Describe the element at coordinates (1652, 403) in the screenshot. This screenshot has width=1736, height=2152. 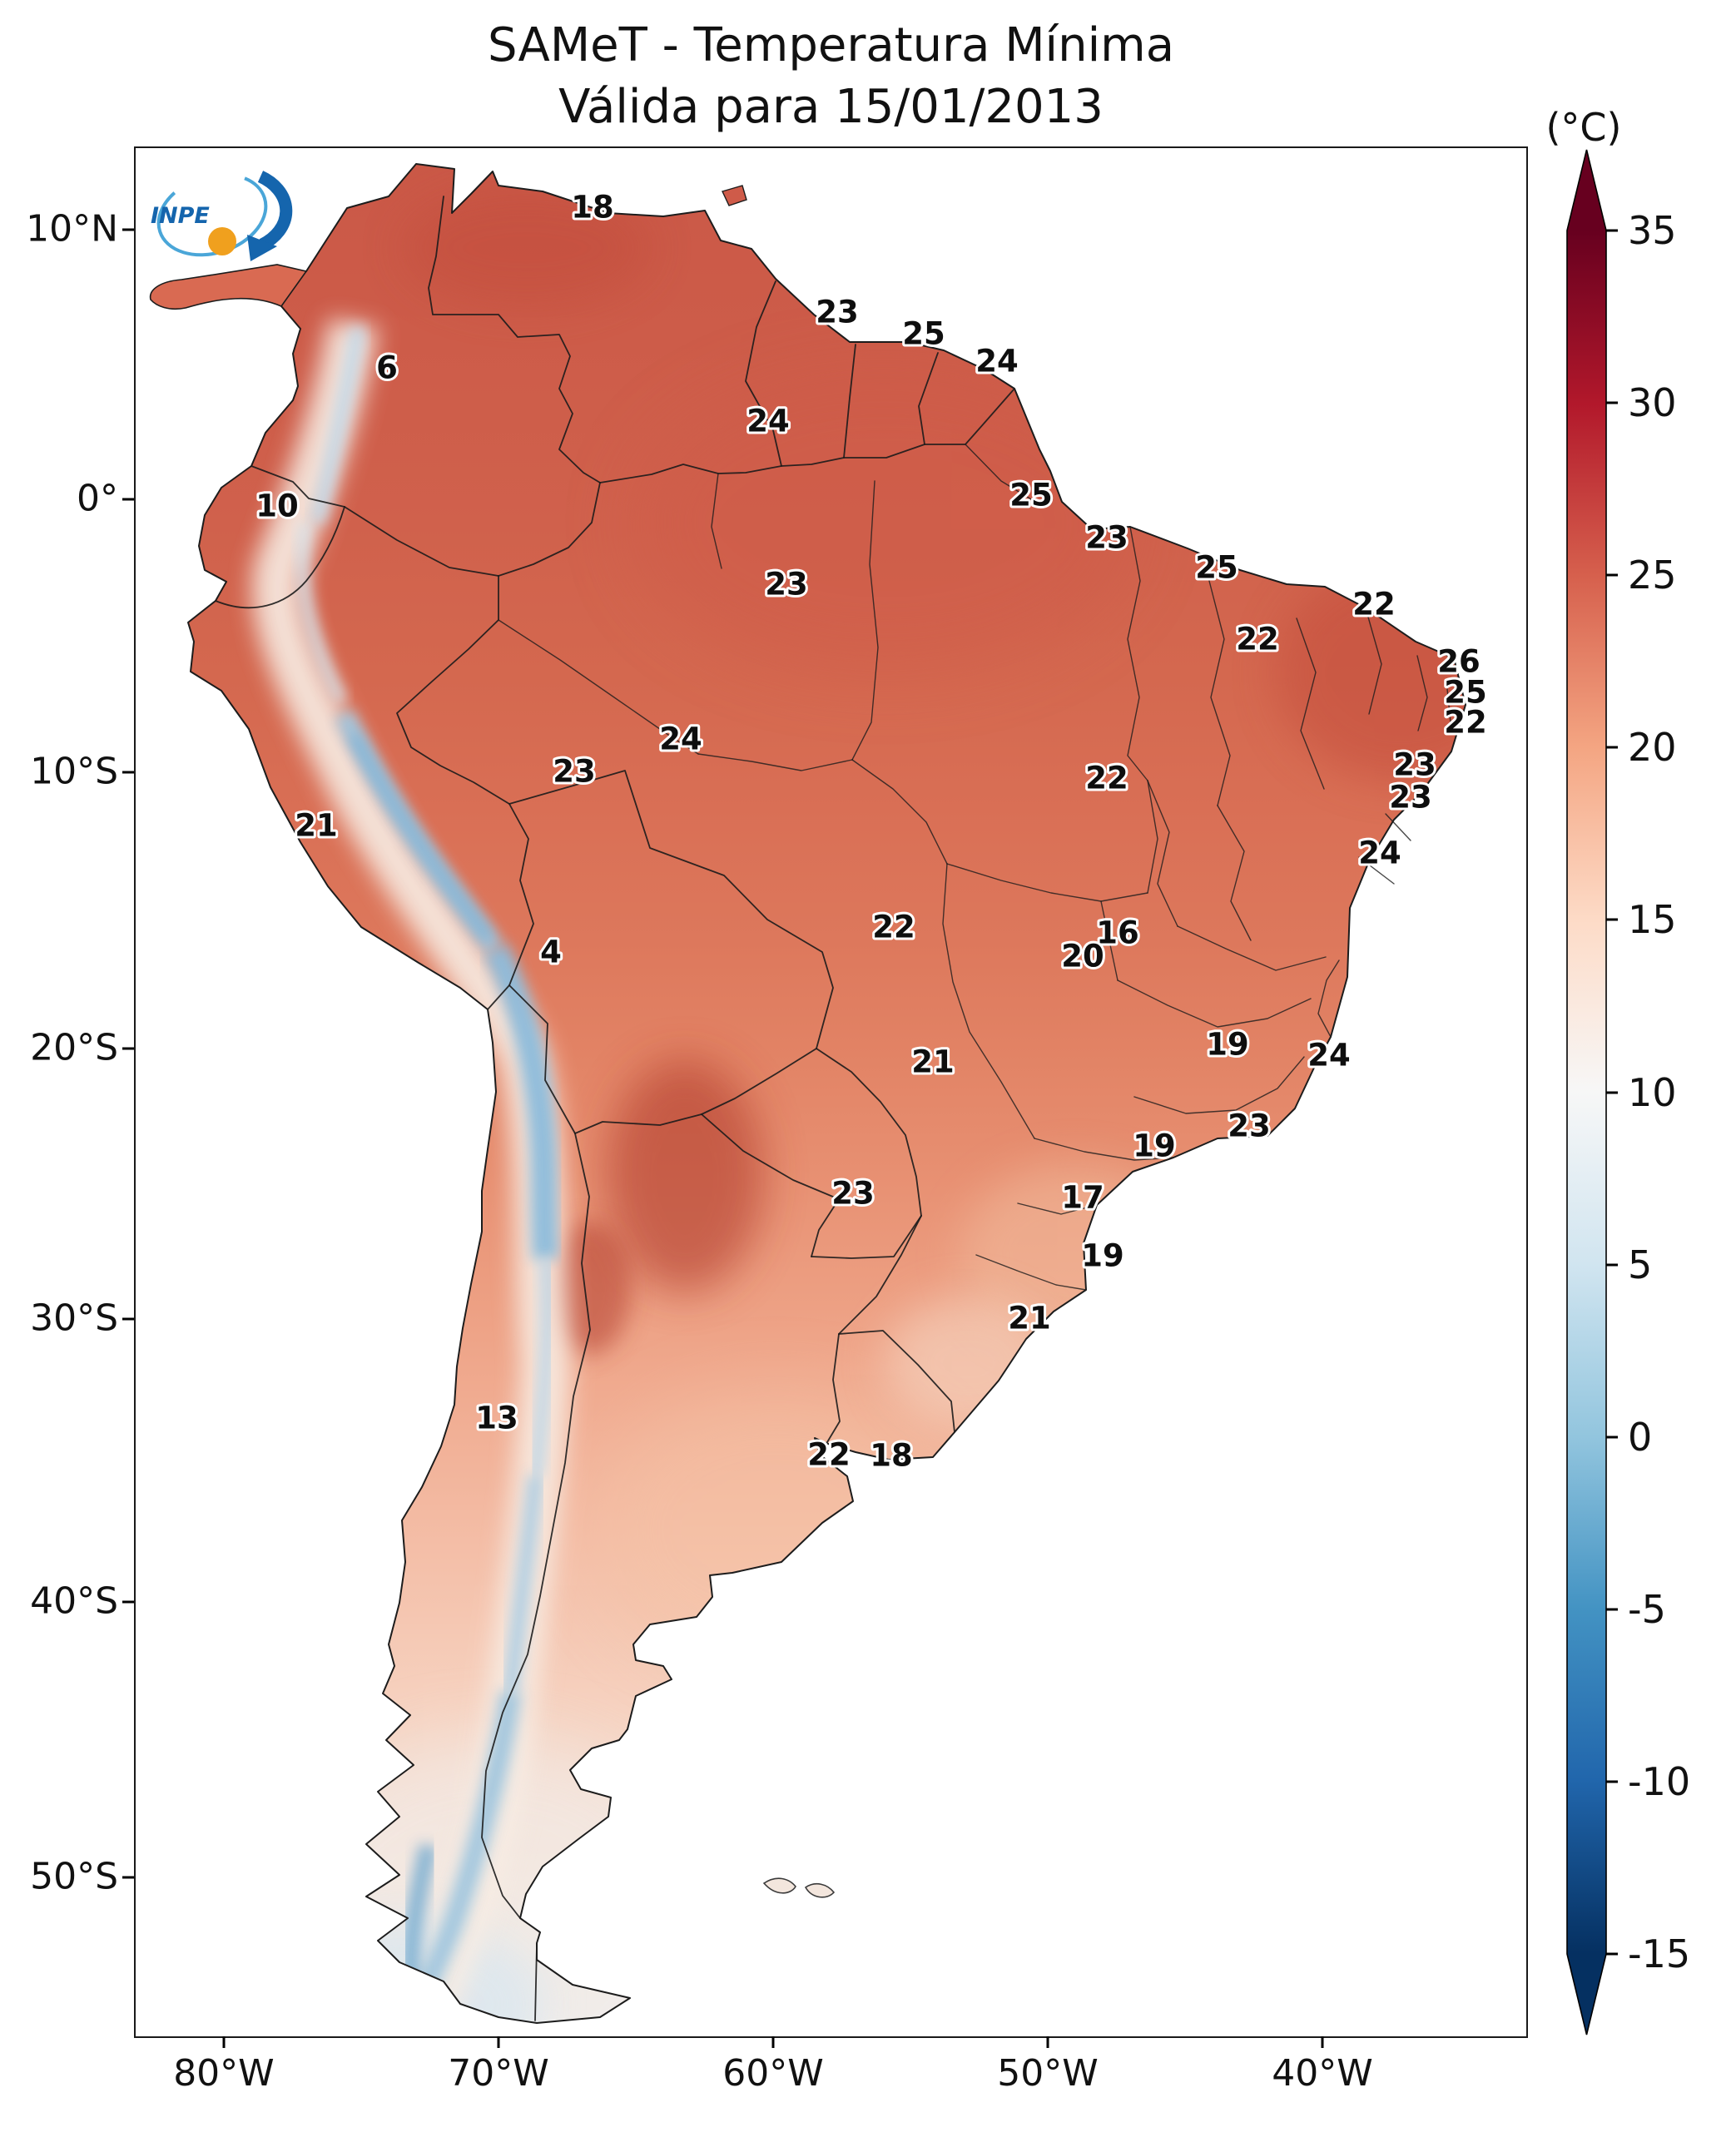
I see `colorbar-tick-label: 30` at that location.